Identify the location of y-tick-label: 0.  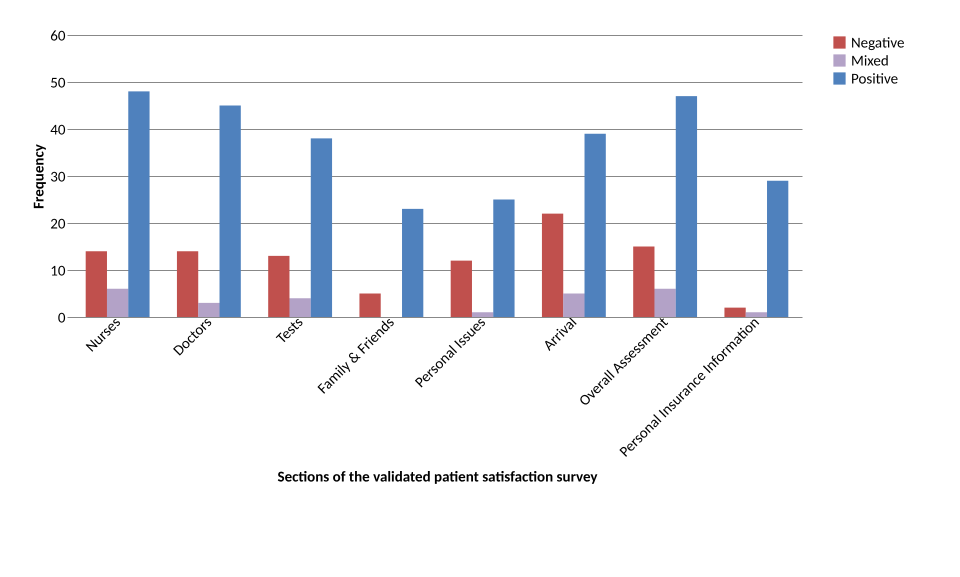
(62, 319).